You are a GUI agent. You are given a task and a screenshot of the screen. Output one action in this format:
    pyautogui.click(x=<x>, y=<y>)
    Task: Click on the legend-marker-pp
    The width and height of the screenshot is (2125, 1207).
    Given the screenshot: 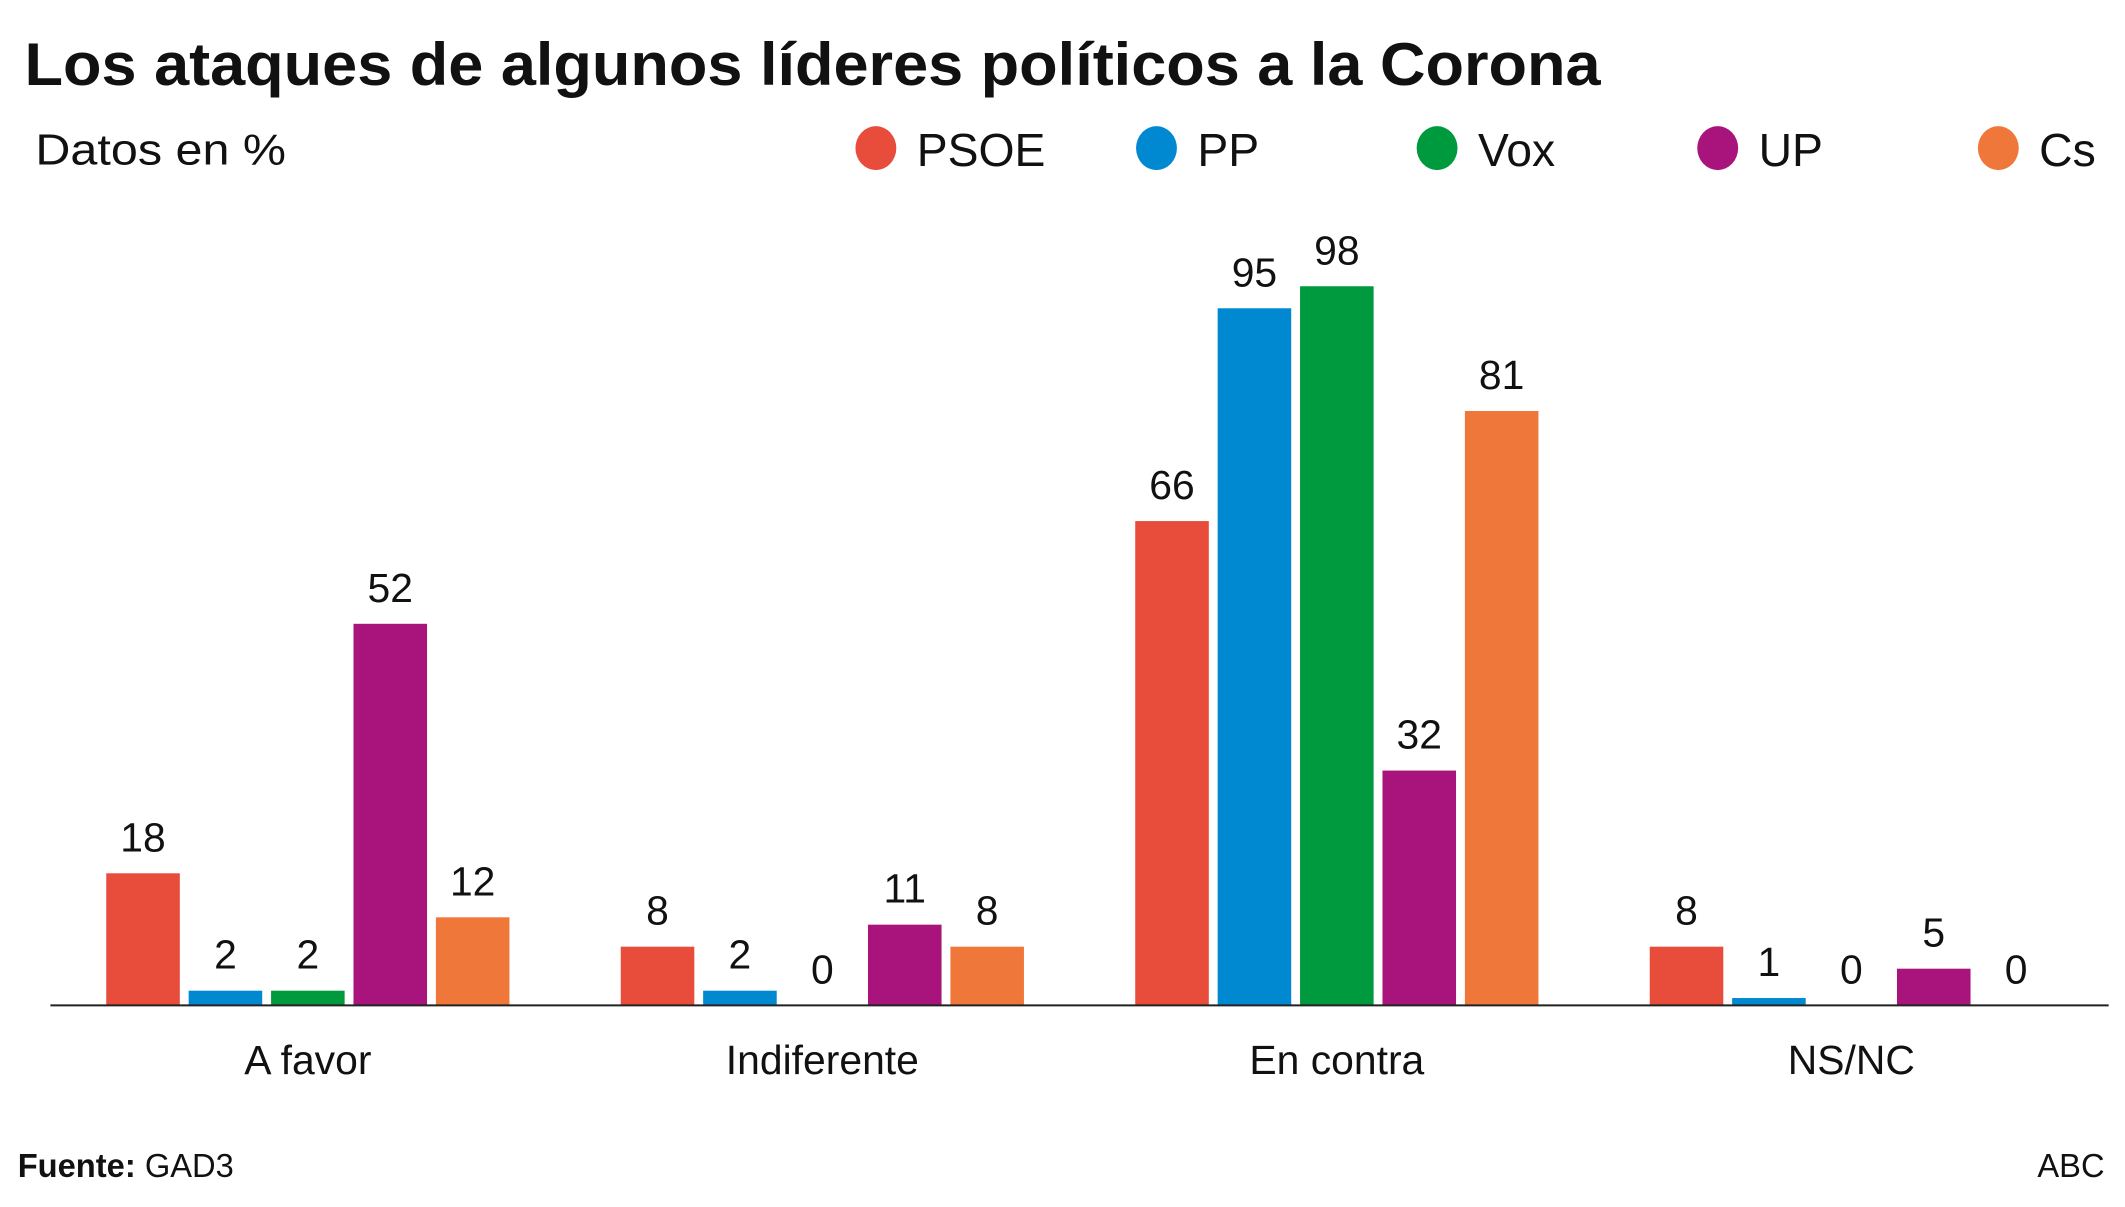 What is the action you would take?
    pyautogui.click(x=1156, y=148)
    